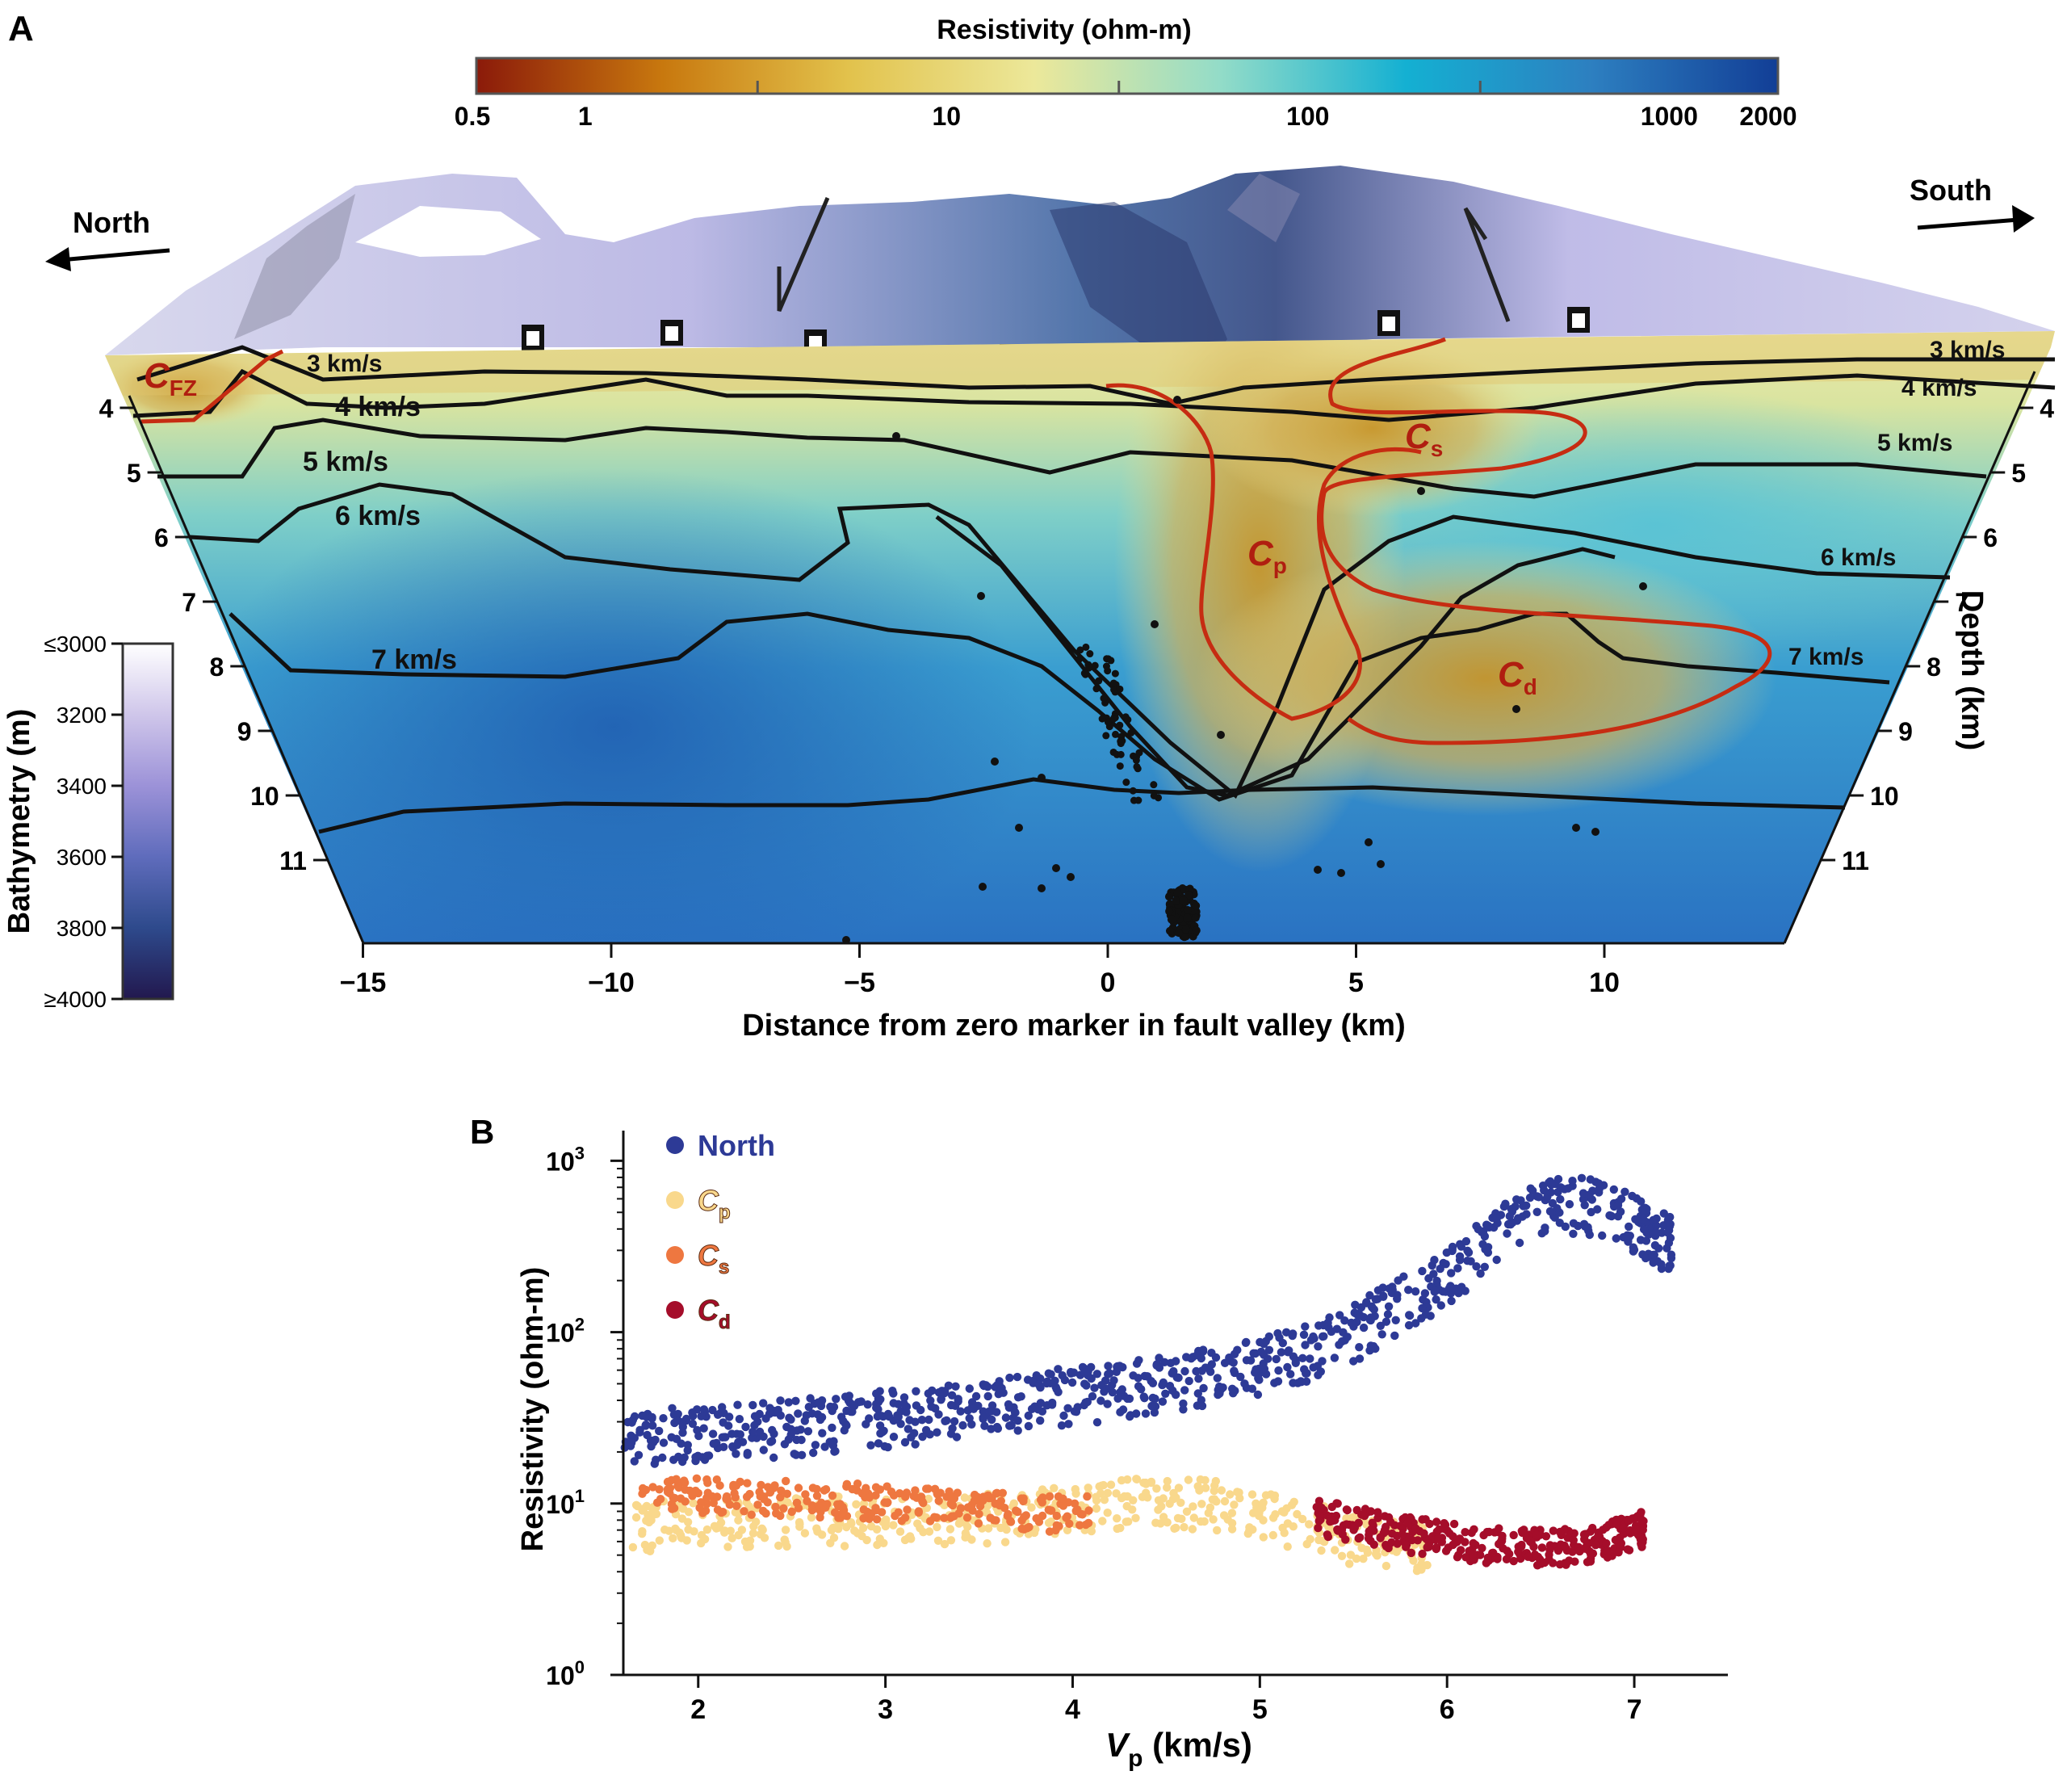 This screenshot has width=2067, height=1792. What do you see at coordinates (1578, 320) in the screenshot?
I see `receiver-icon` at bounding box center [1578, 320].